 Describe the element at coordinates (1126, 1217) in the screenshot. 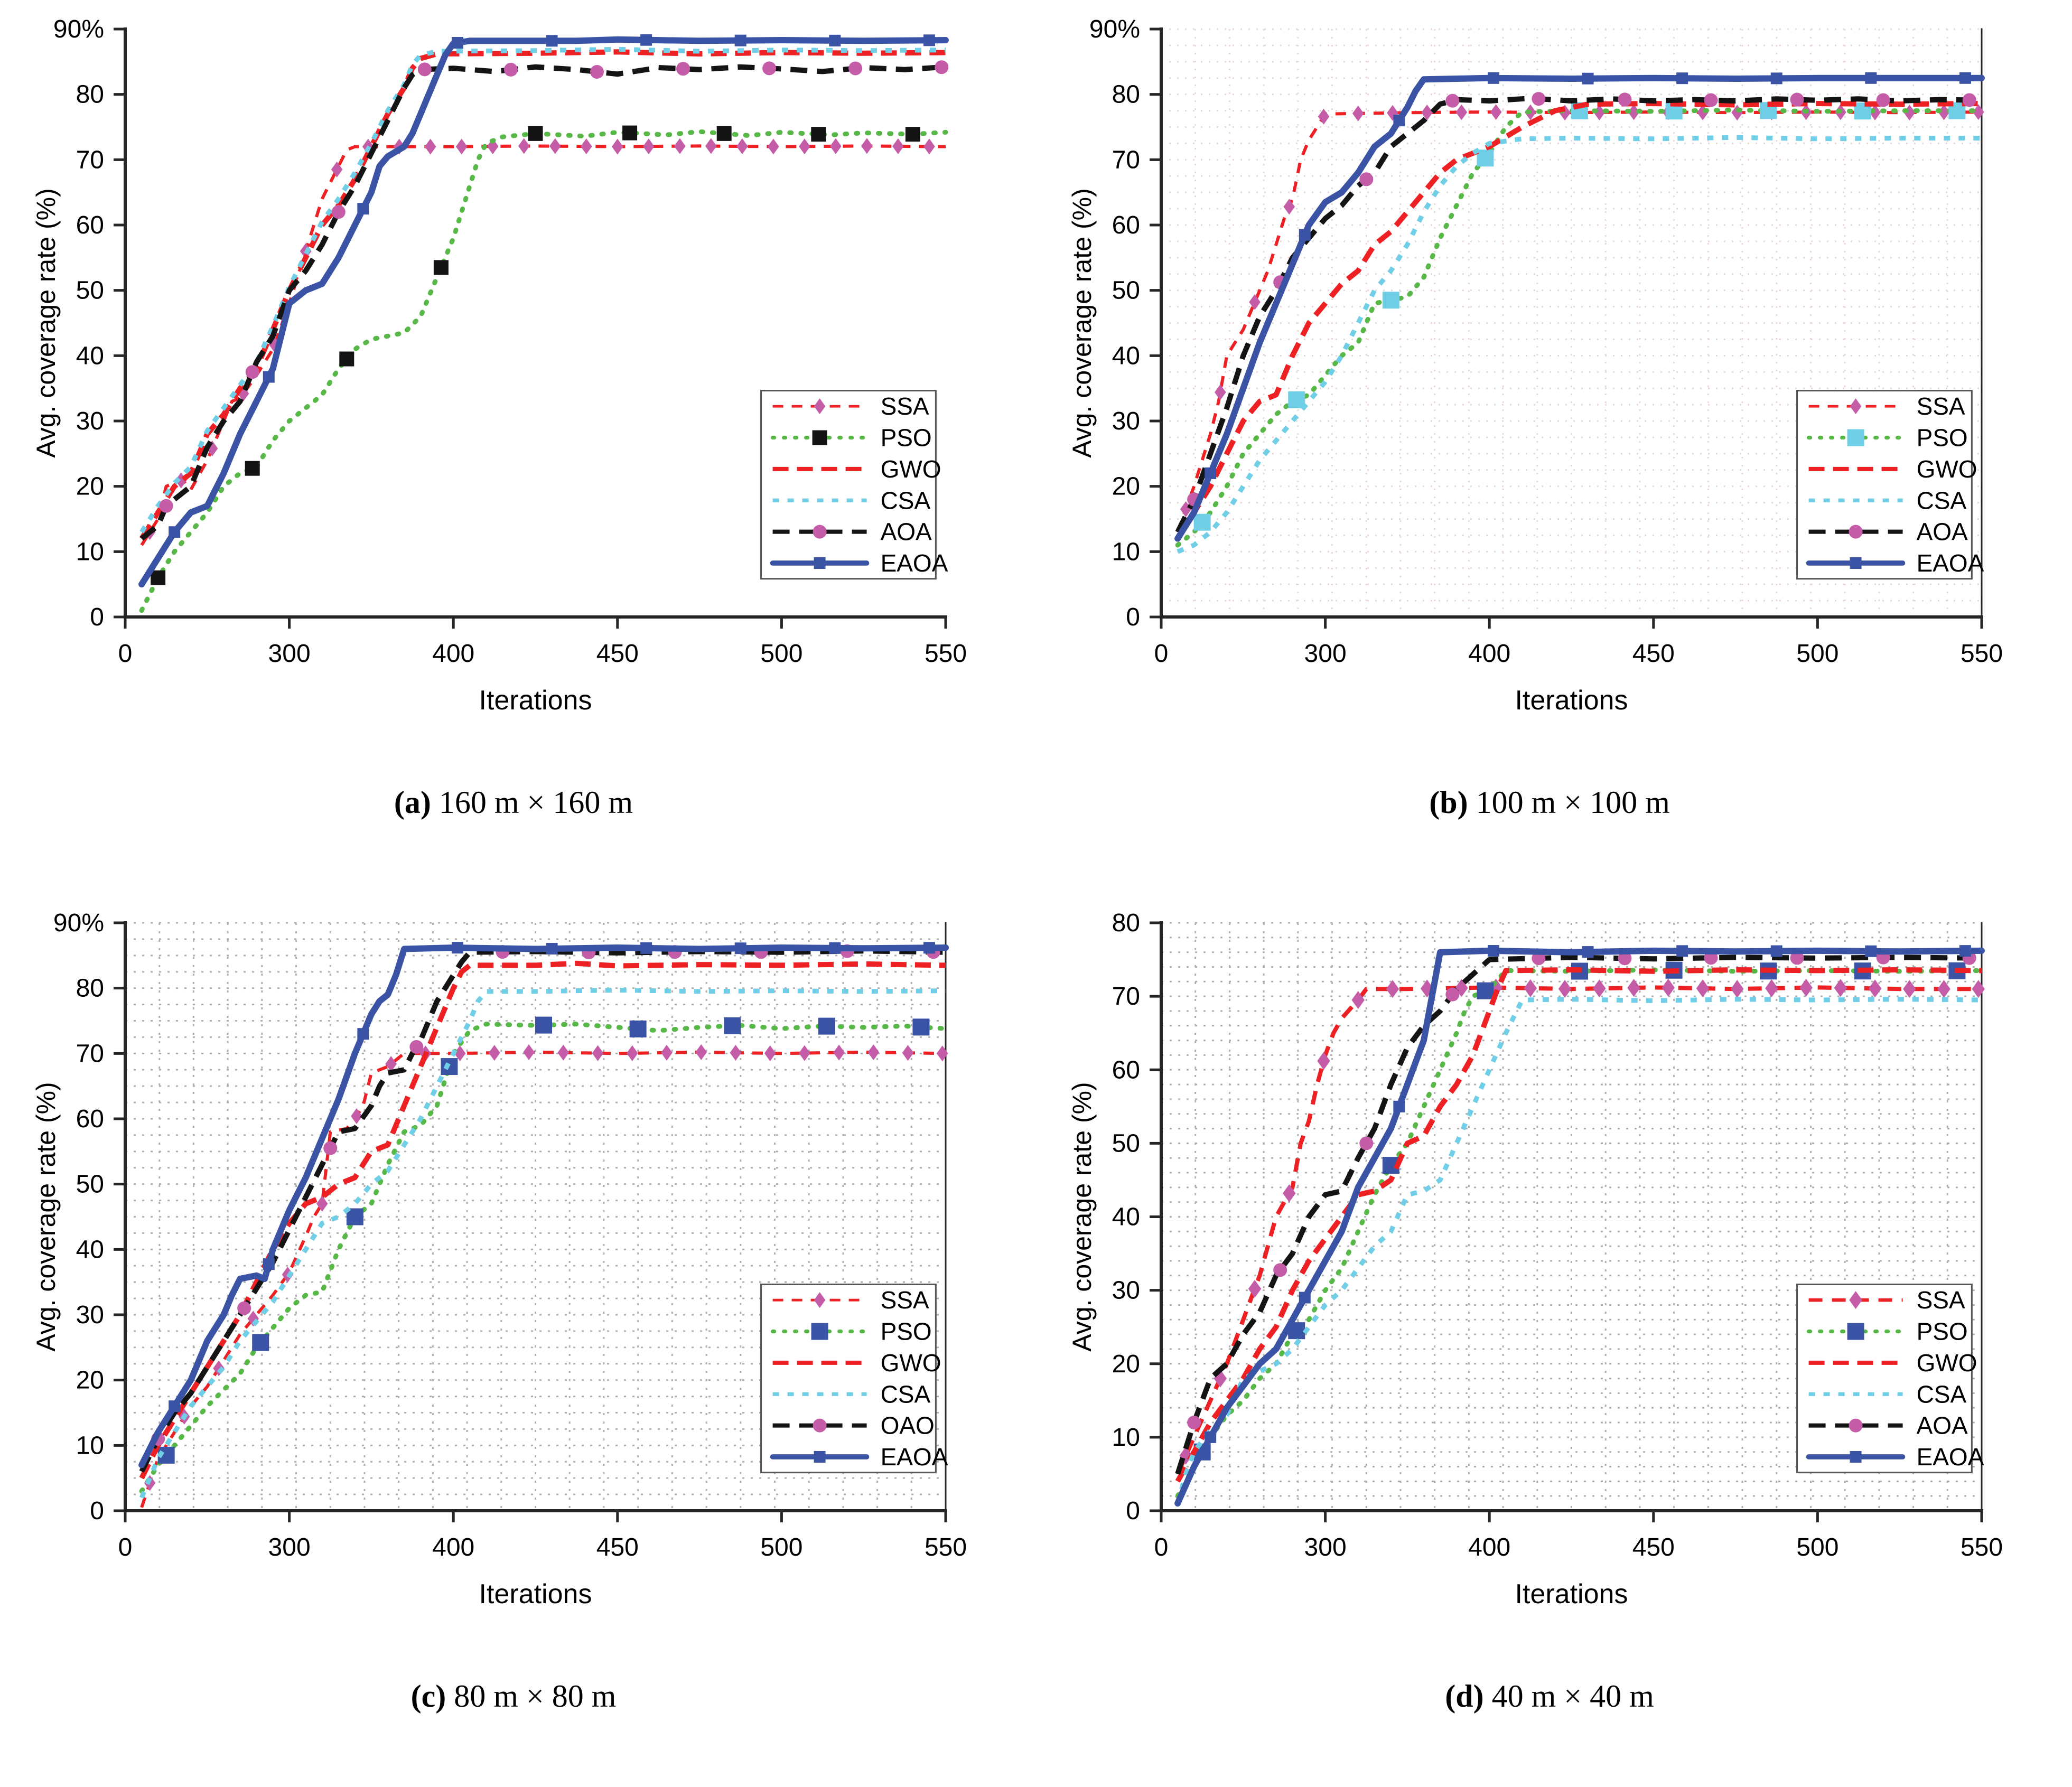

I see `y-tick-label: 40` at that location.